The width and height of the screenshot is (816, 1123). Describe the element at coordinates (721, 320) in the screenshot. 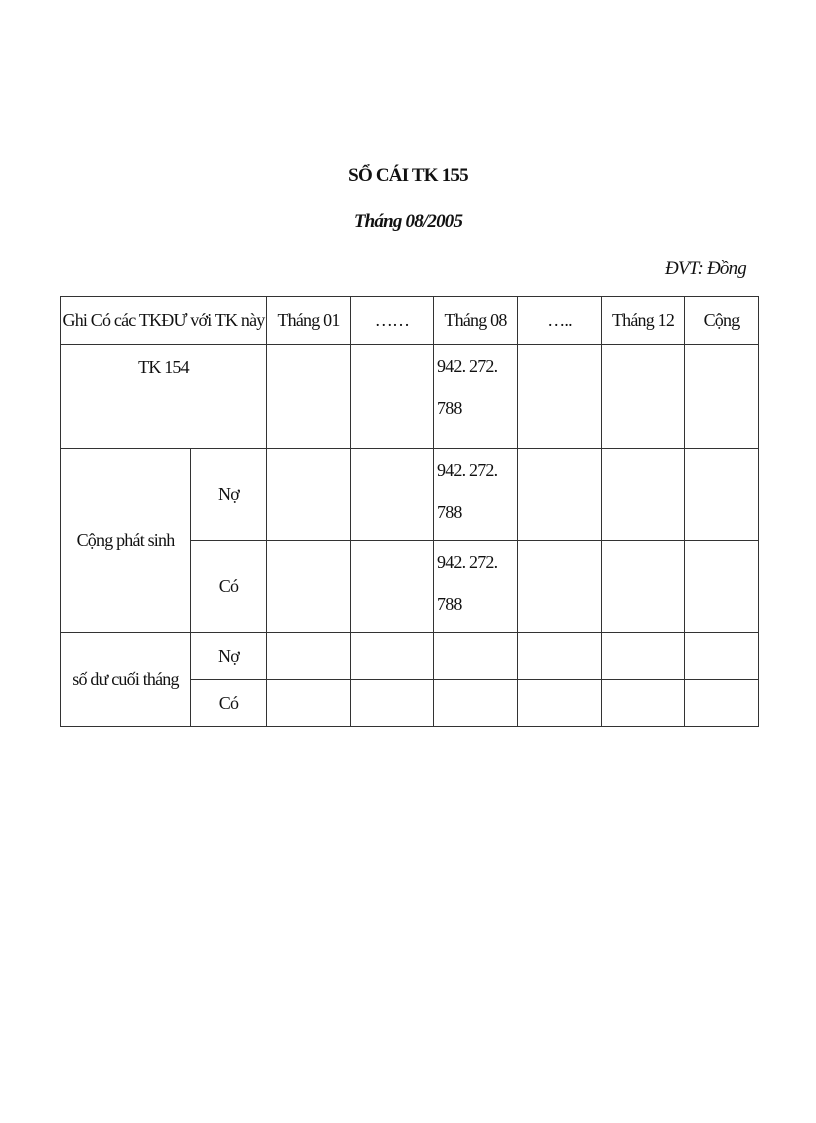

I see `header-total: Cộng` at that location.